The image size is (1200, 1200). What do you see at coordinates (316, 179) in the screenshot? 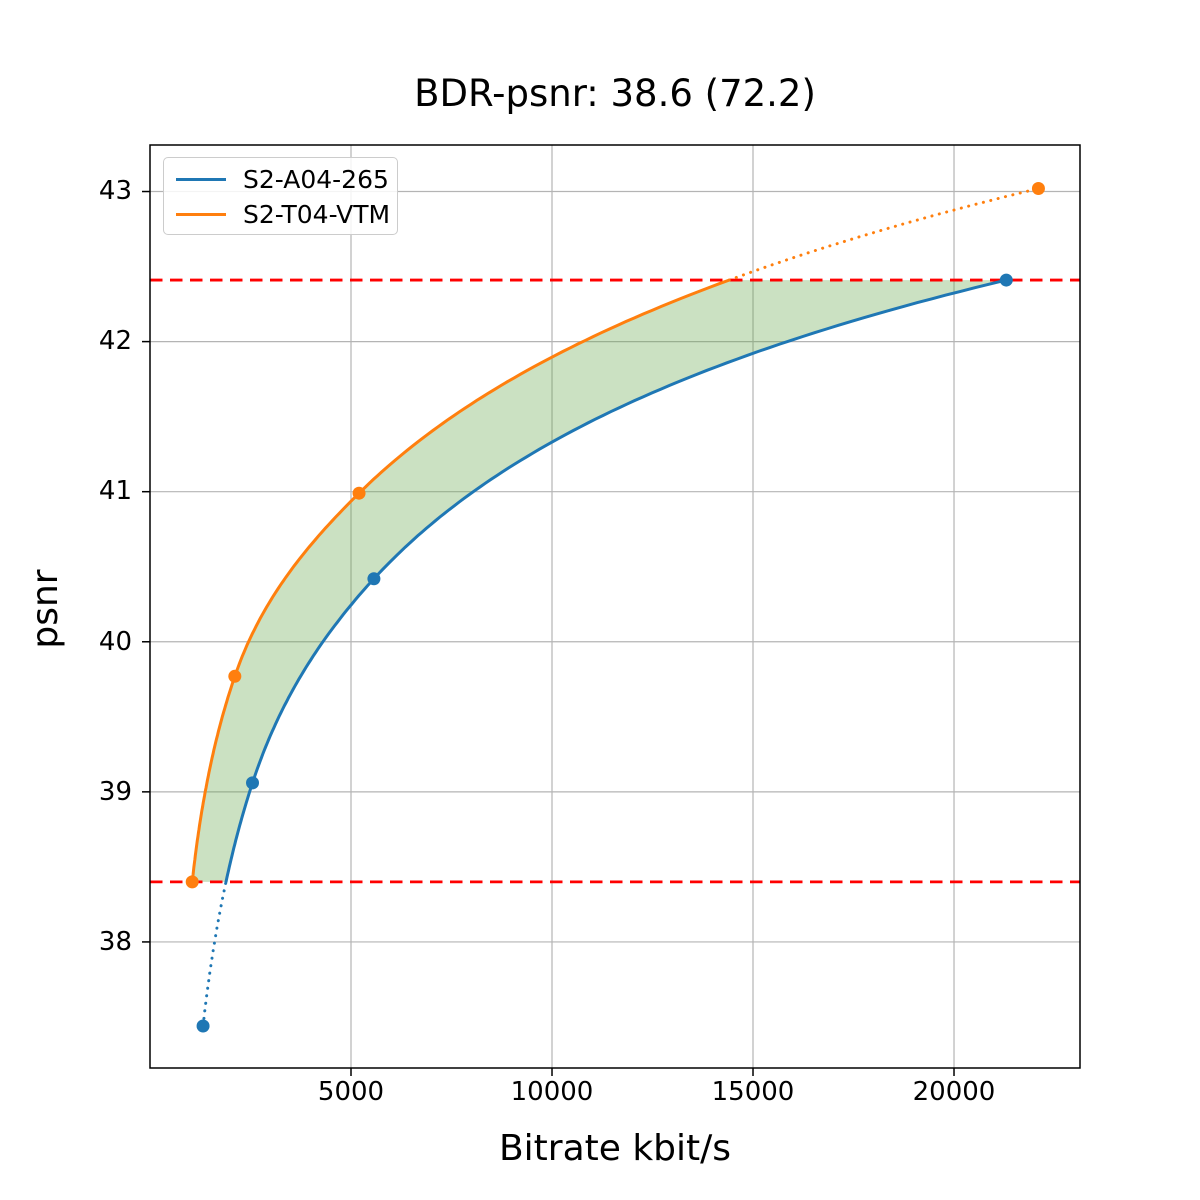
I see `legend-item-label: S2-A04-265` at bounding box center [316, 179].